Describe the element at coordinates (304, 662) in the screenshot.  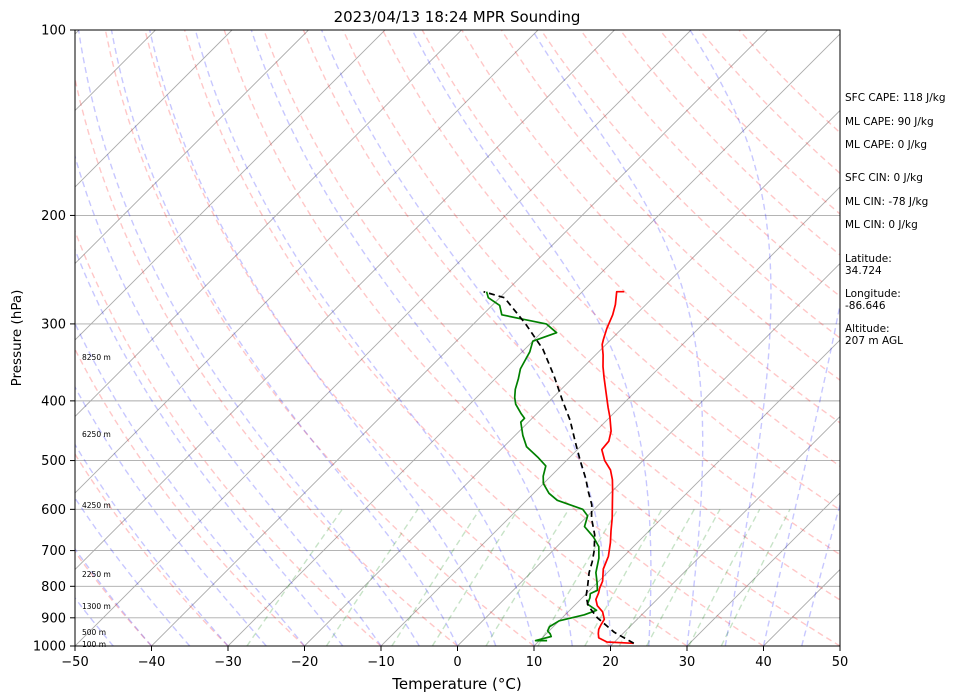
I see `x-tick-label: −20` at that location.